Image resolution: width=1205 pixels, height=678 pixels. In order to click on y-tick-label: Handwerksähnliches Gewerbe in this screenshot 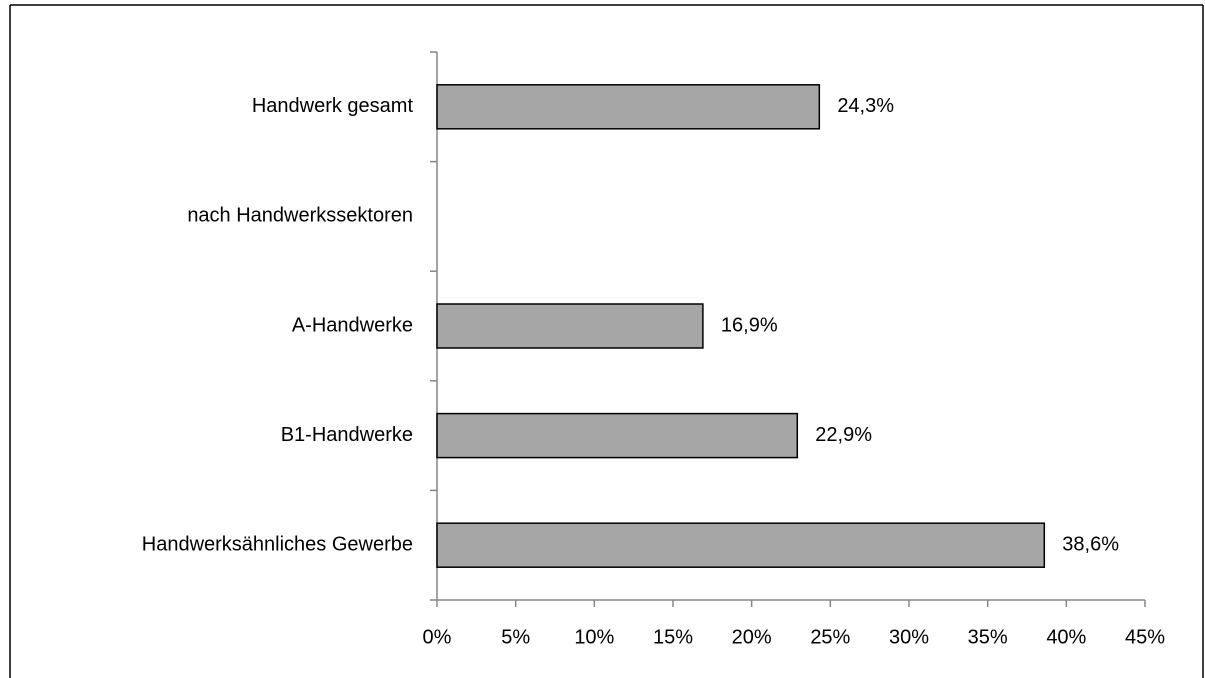, I will do `click(277, 544)`.